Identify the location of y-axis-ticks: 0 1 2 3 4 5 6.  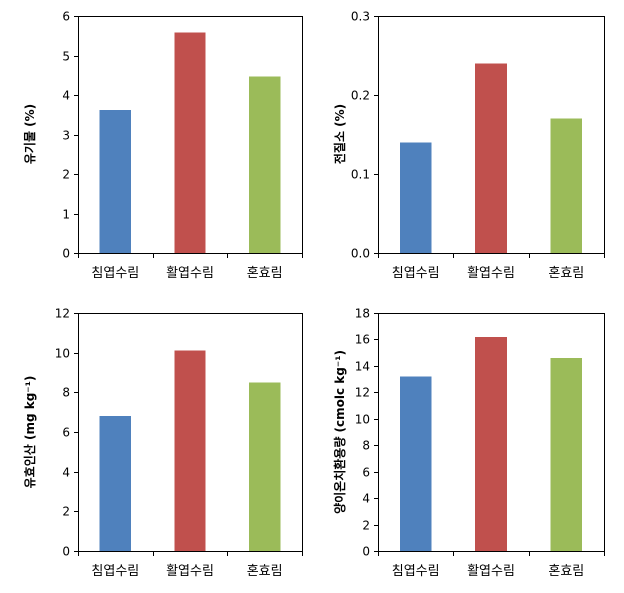
(70, 135).